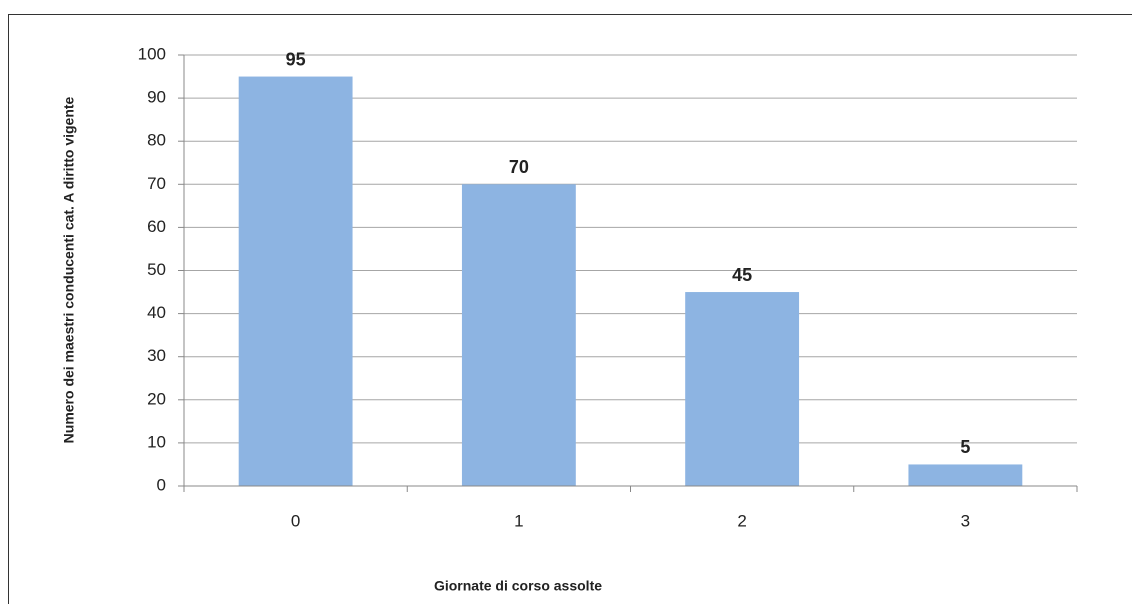 Image resolution: width=1132 pixels, height=604 pixels. What do you see at coordinates (742, 275) in the screenshot?
I see `data-label: 45` at bounding box center [742, 275].